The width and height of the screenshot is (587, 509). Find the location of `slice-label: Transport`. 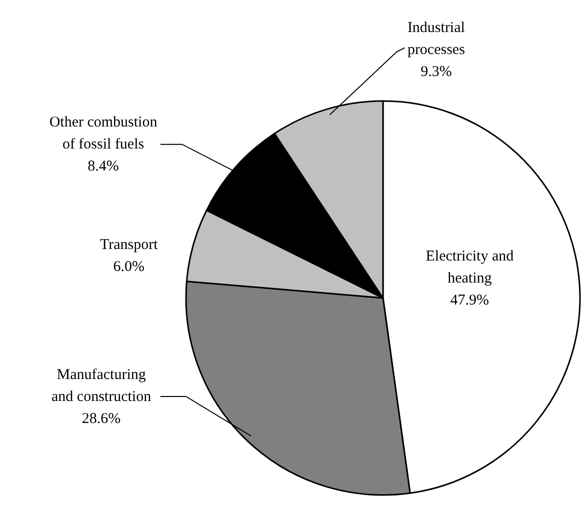

slice-label: Transport is located at coordinates (129, 244).